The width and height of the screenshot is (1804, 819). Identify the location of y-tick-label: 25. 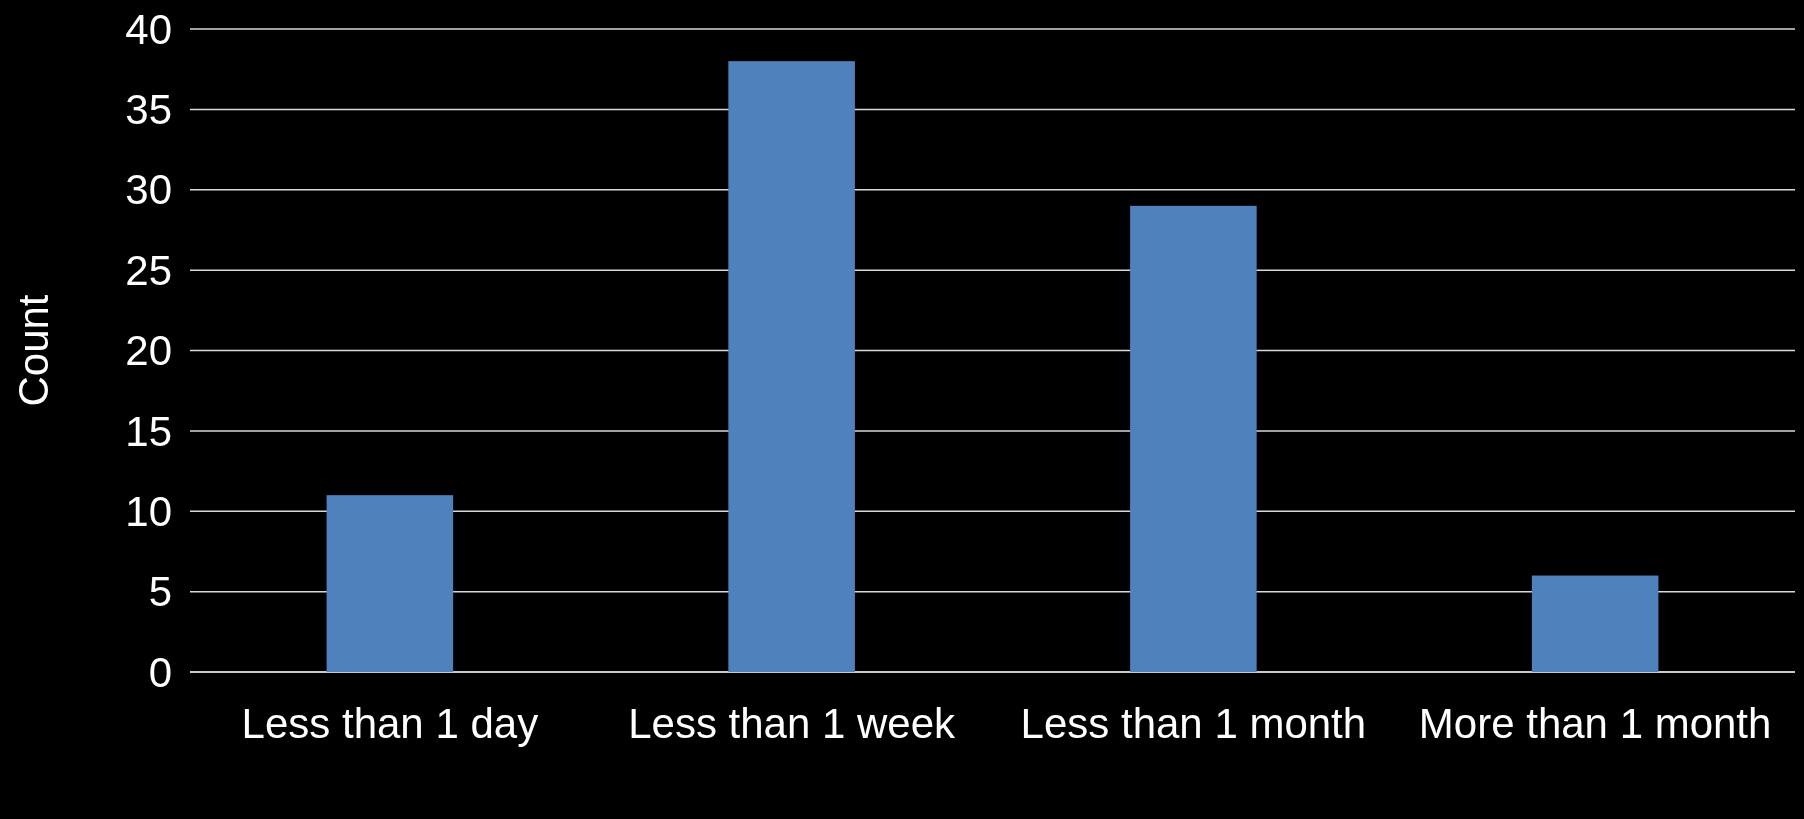
(148, 270).